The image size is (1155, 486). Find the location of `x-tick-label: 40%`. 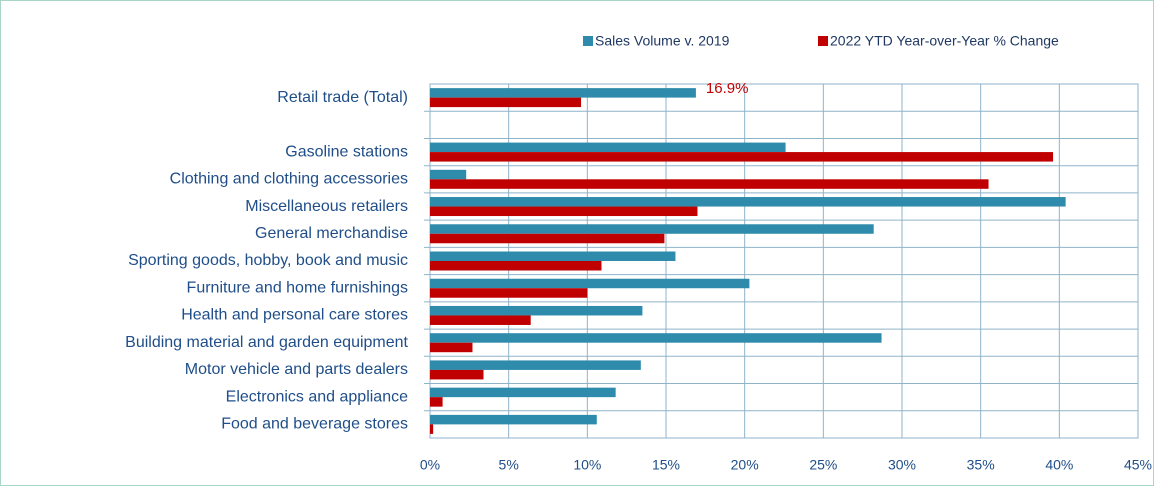

x-tick-label: 40% is located at coordinates (1059, 465).